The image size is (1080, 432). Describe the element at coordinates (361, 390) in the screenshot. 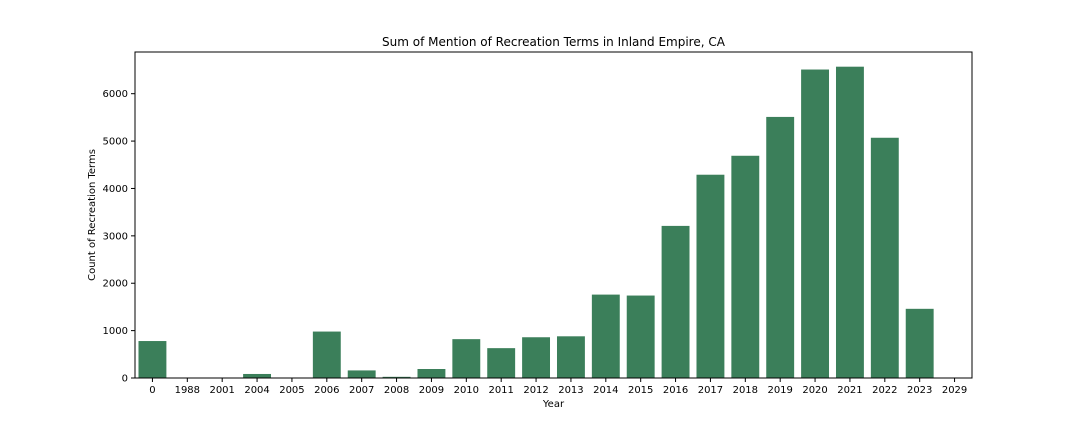

I see `x-tick-label: 2007` at that location.